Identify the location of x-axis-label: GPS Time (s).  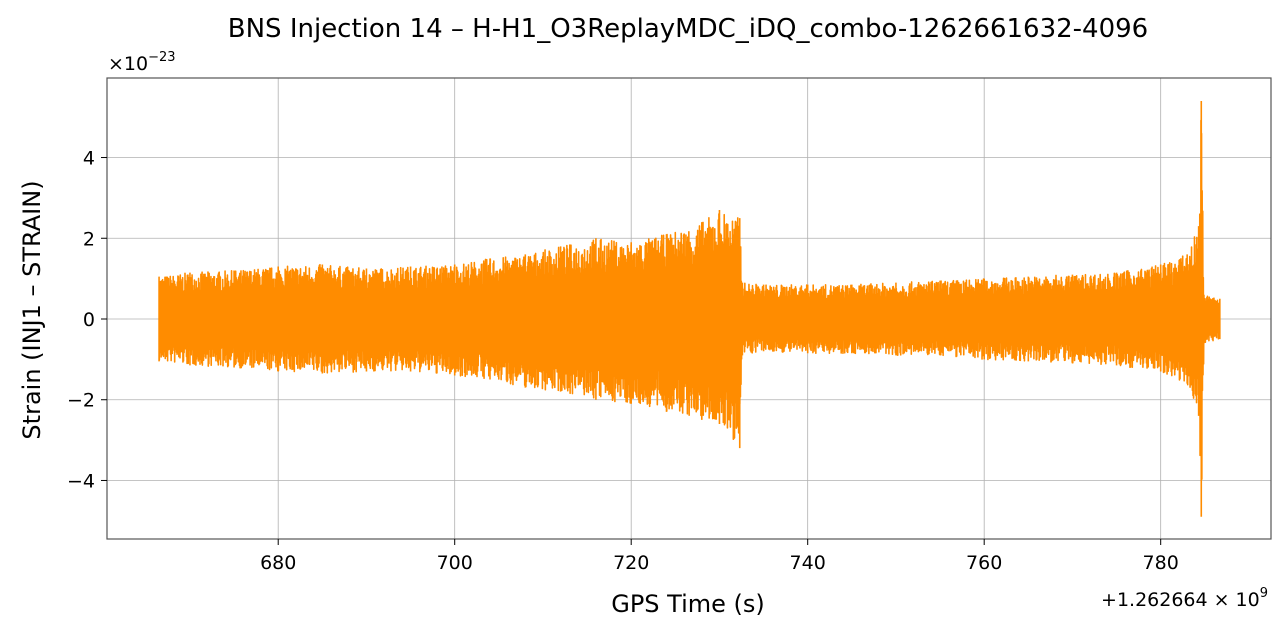
(688, 604).